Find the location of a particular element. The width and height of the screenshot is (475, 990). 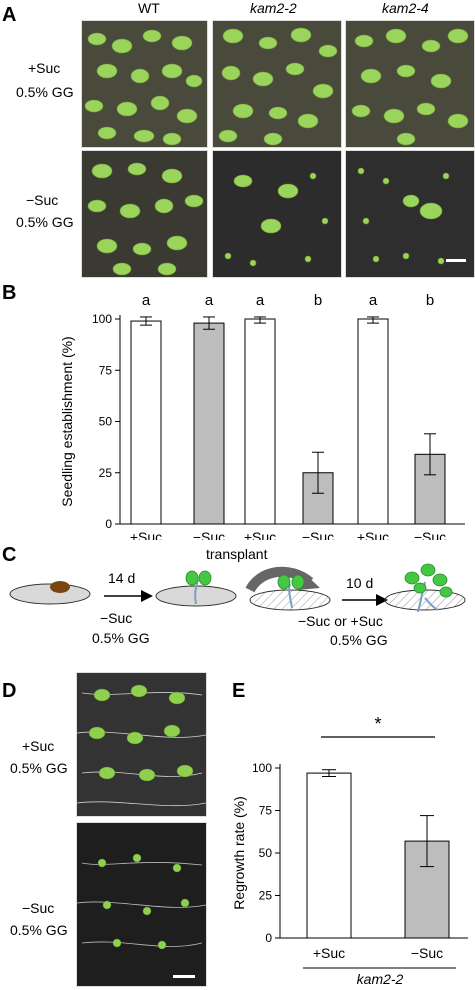

plate-regrowth is located at coordinates (425, 600).